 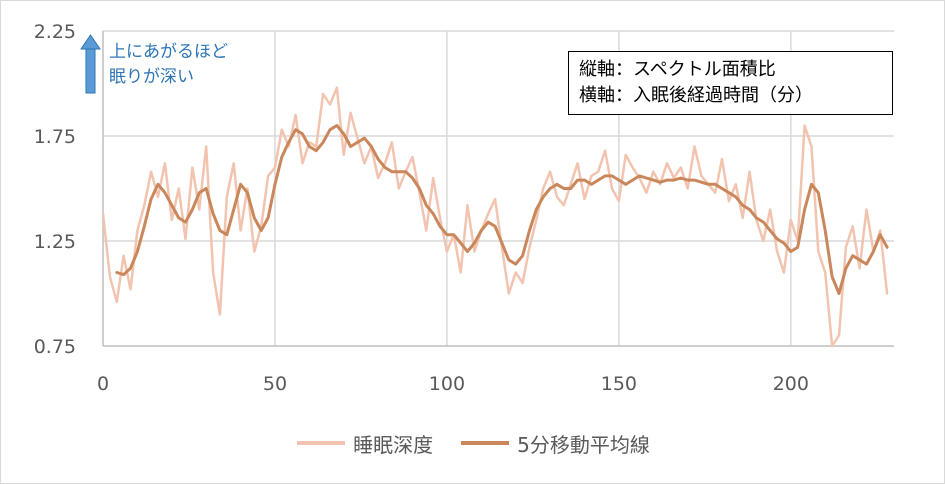 I want to click on y-tick-label: 2.25, so click(x=55, y=32).